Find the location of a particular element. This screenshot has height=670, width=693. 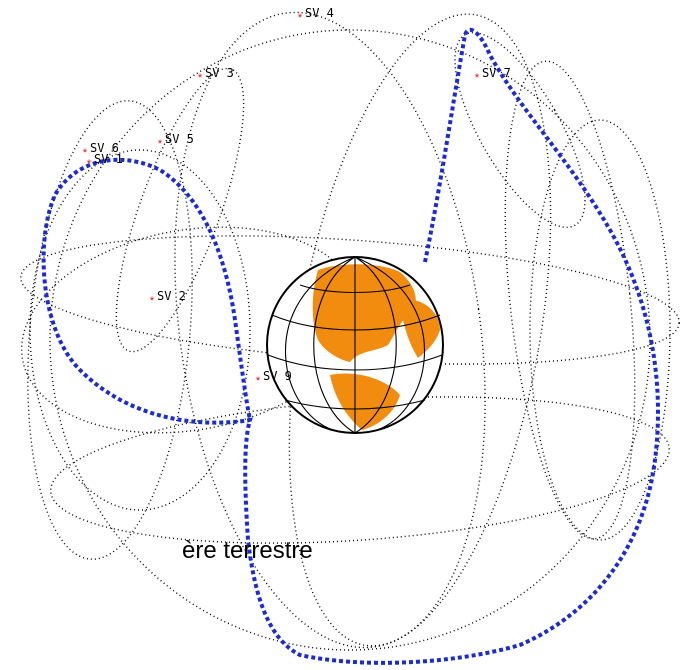

satellite-label: SV 7 is located at coordinates (496, 73).